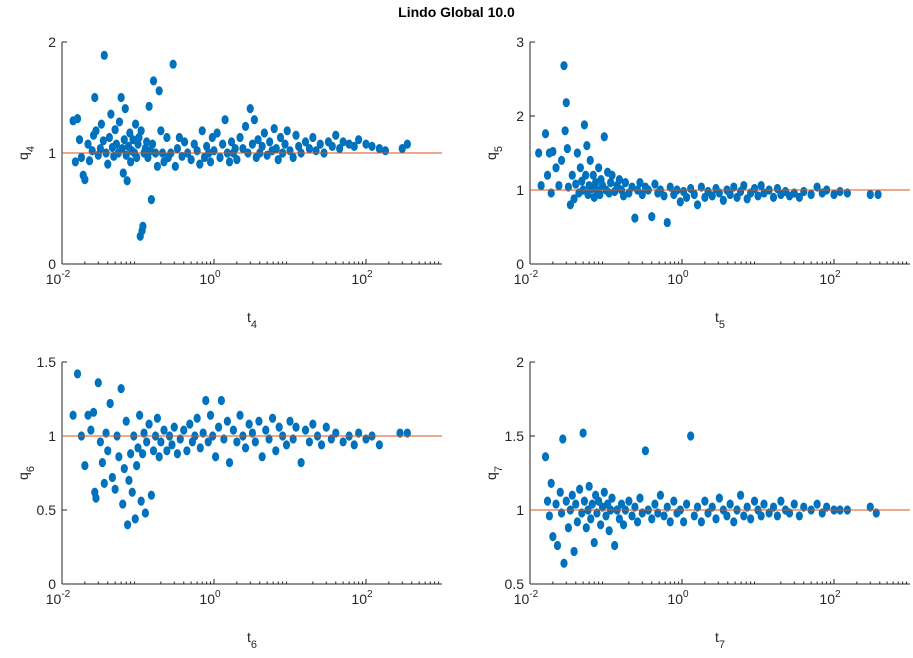 This screenshot has height=658, width=913. What do you see at coordinates (520, 264) in the screenshot?
I see `y-tick-label: 0` at bounding box center [520, 264].